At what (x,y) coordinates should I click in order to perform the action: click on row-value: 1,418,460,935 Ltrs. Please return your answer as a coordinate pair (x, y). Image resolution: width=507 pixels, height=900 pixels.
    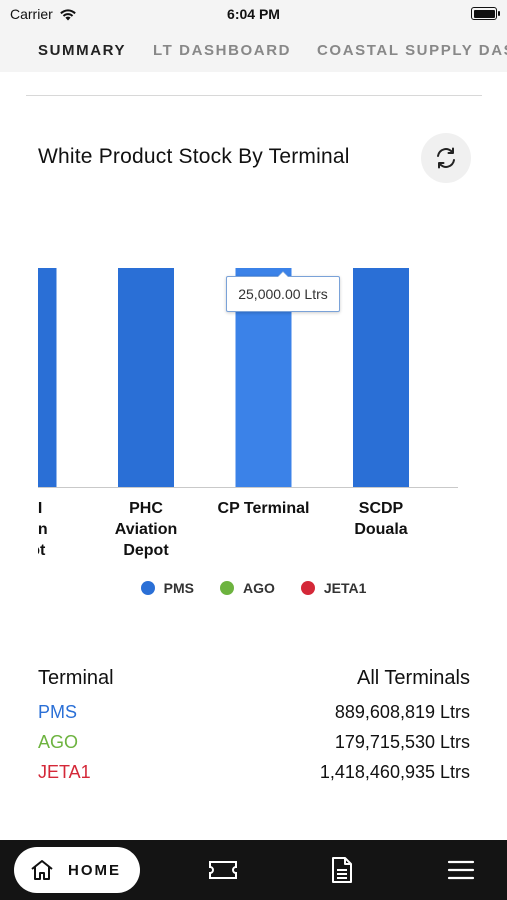
    Looking at the image, I should click on (394, 772).